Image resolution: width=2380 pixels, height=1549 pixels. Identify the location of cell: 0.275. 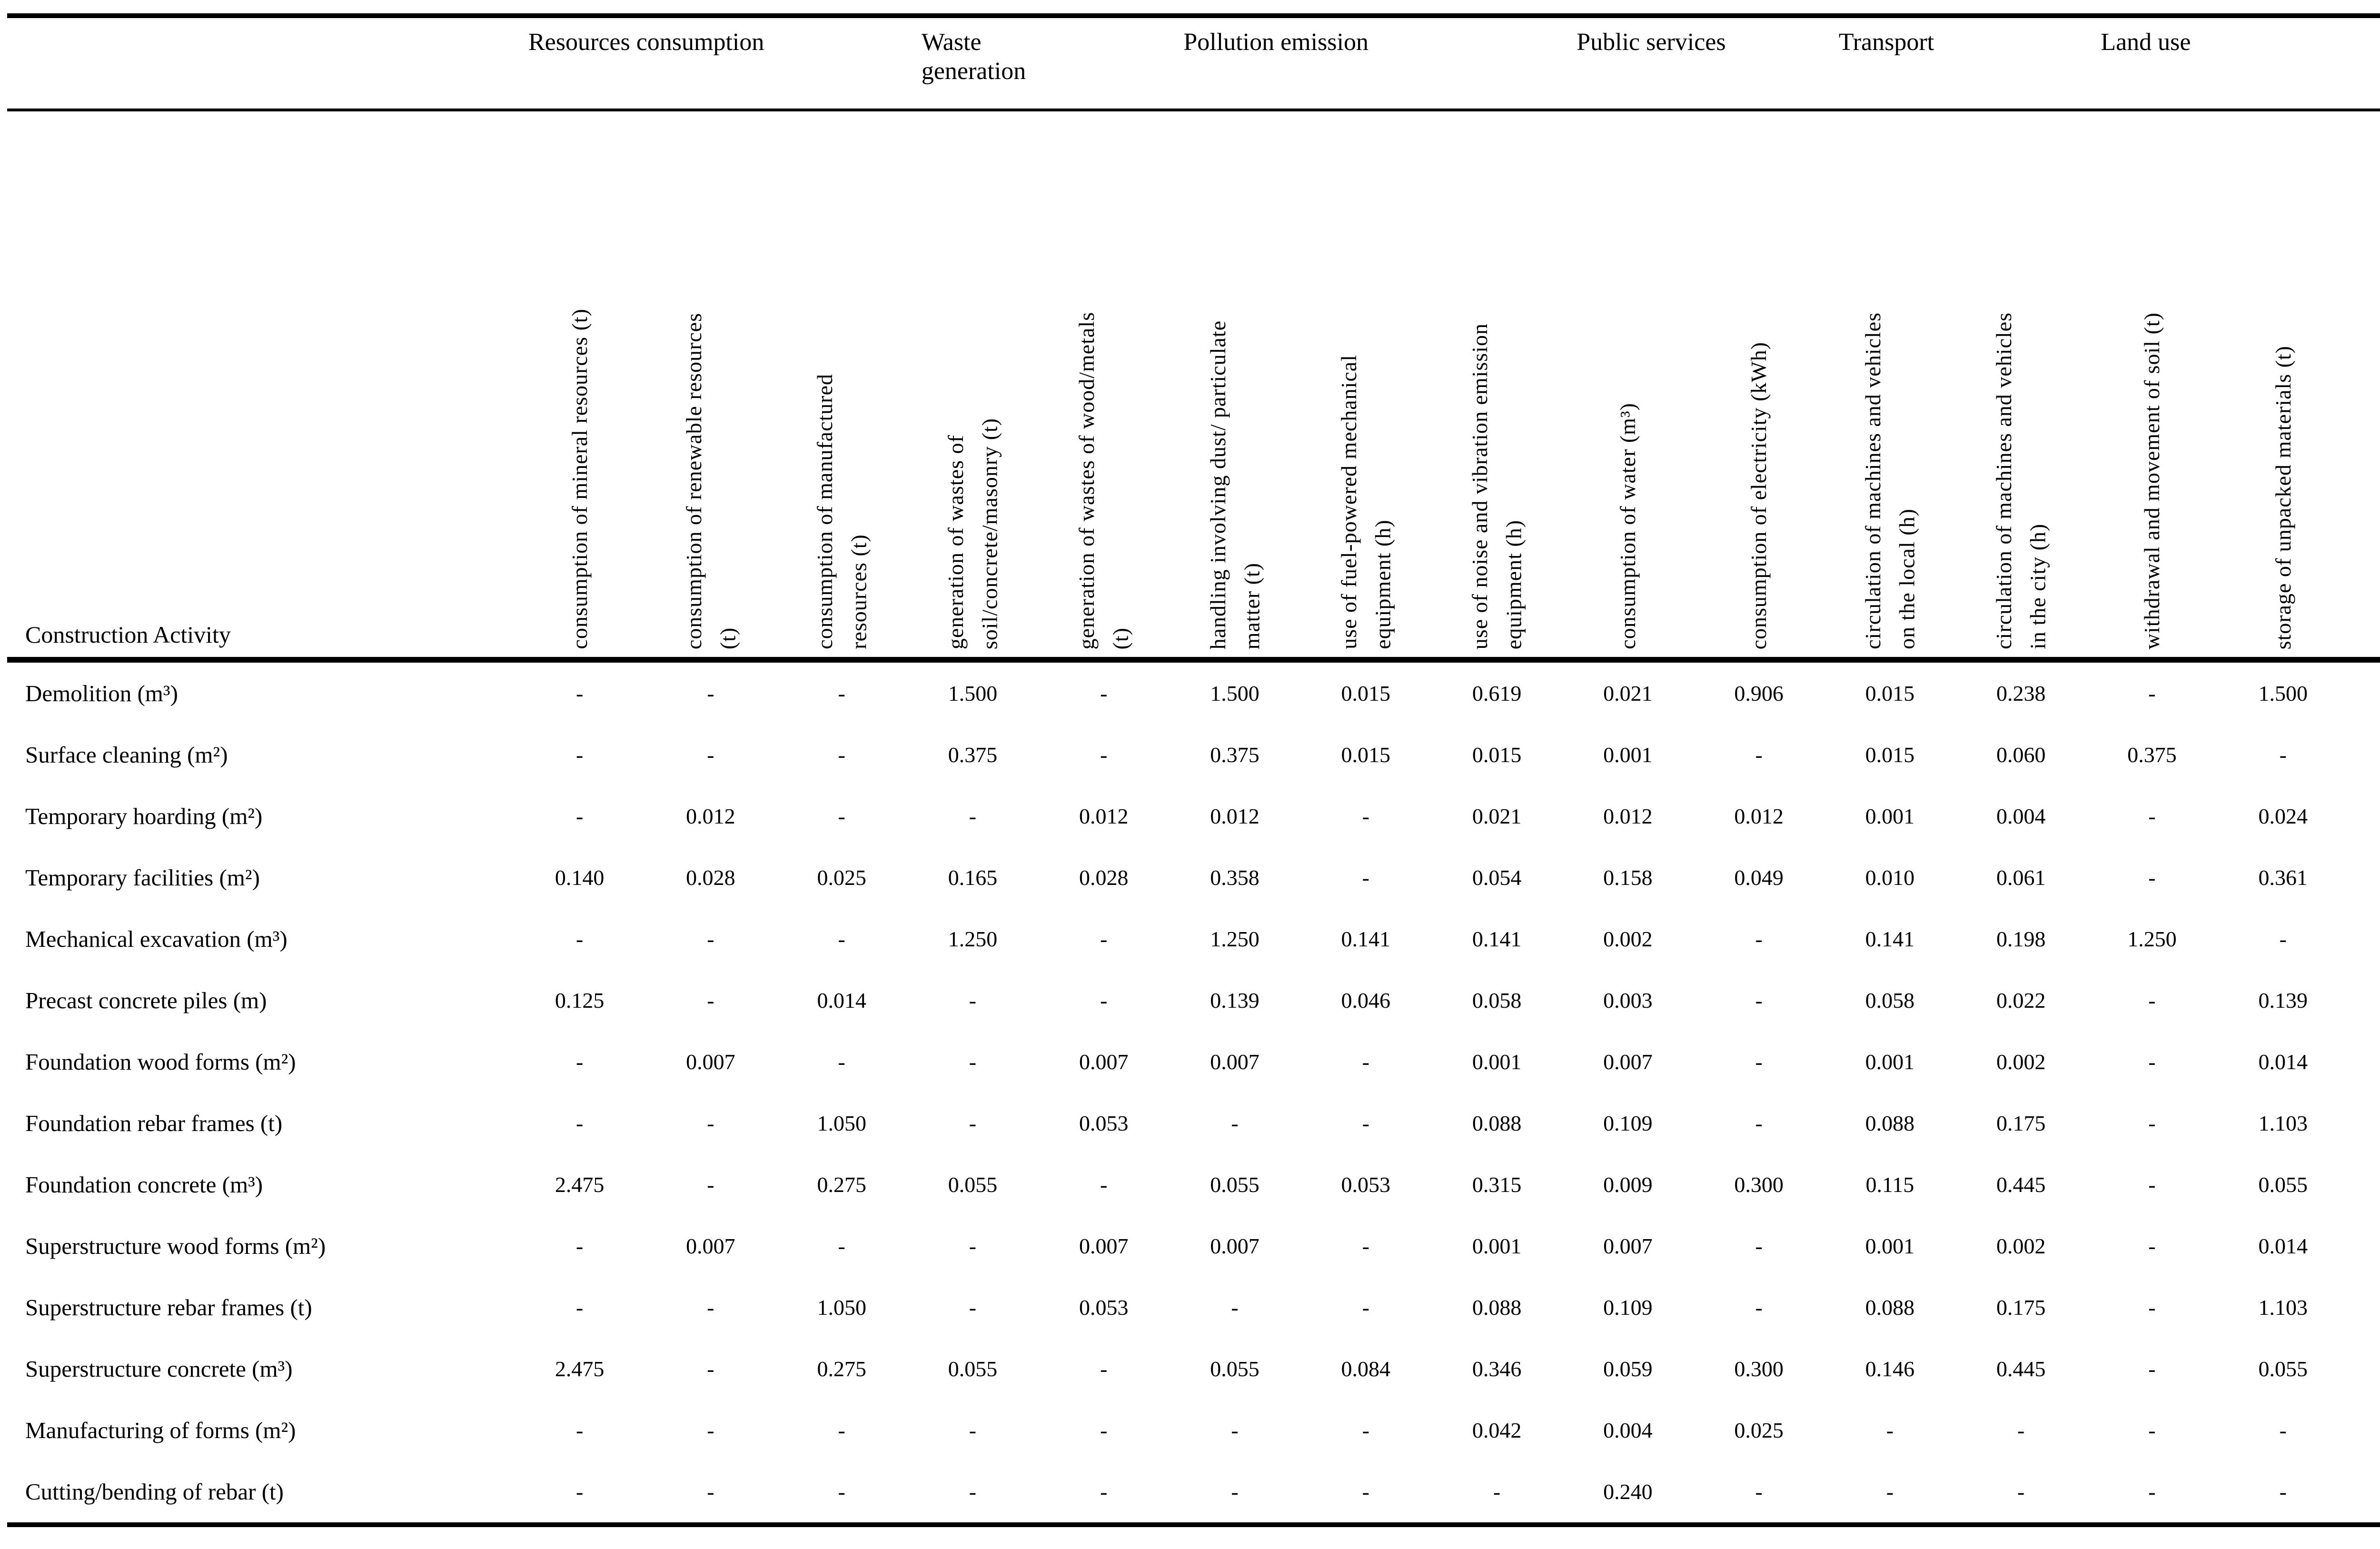
(841, 1369).